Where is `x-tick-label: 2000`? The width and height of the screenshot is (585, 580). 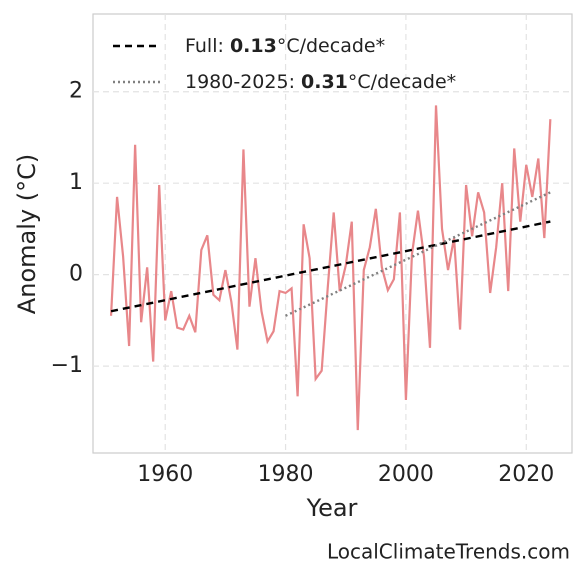
x-tick-label: 2000 is located at coordinates (406, 474).